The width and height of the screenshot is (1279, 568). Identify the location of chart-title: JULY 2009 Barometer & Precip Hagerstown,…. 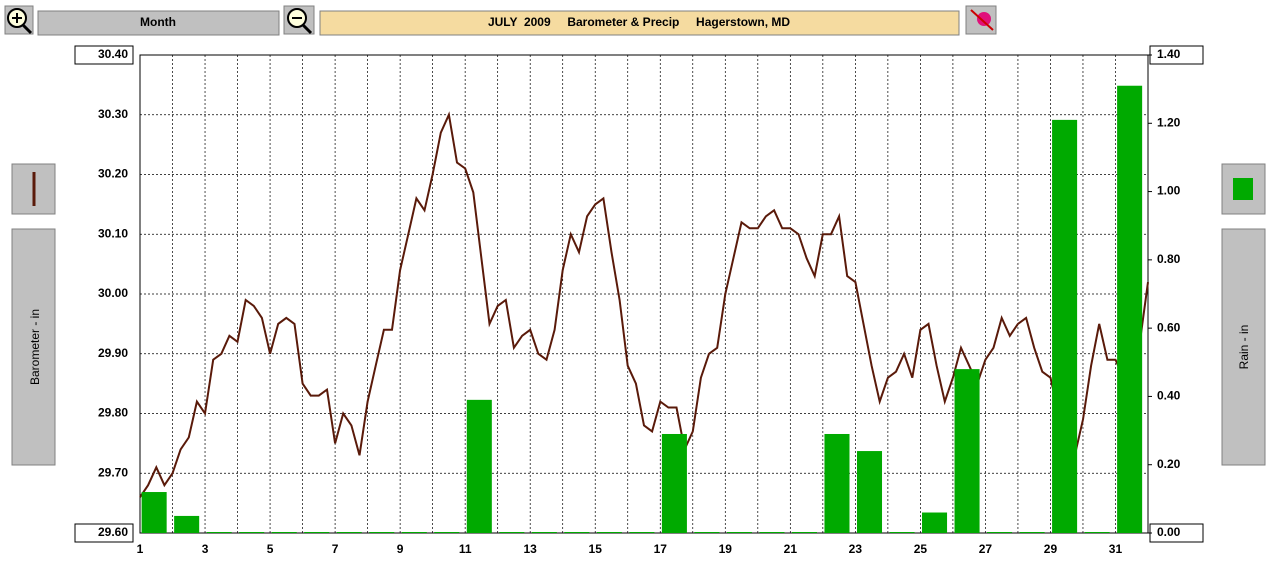
(639, 22).